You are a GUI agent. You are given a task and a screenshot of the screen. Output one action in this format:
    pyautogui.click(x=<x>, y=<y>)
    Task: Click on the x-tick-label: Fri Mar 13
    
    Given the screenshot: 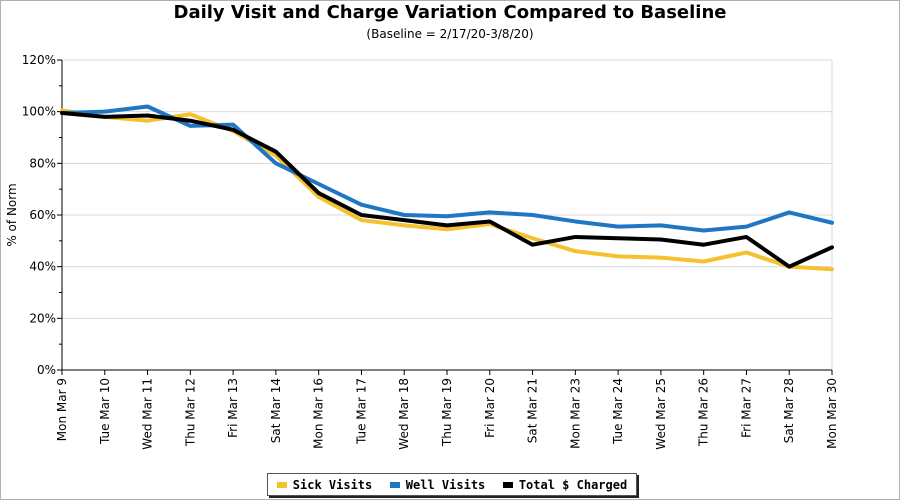 What is the action you would take?
    pyautogui.click(x=233, y=408)
    